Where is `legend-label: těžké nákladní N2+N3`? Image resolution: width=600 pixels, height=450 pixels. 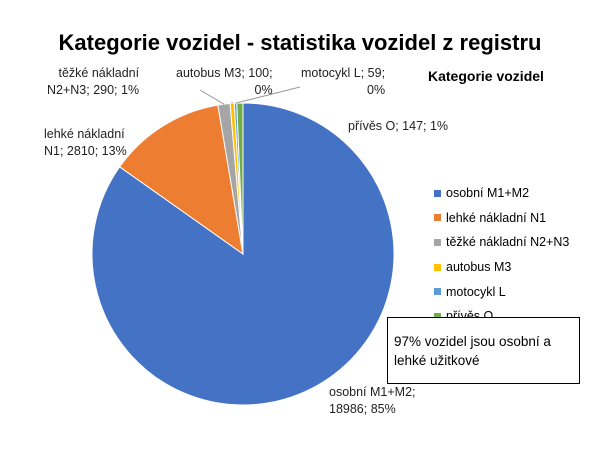 legend-label: těžké nákladní N2+N3 is located at coordinates (508, 242).